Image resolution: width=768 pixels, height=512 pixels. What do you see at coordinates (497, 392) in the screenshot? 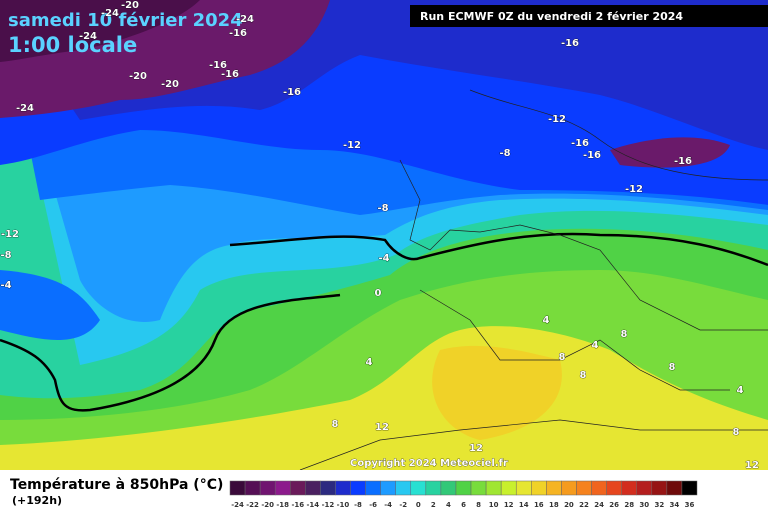
I see `field-orange` at bounding box center [497, 392].